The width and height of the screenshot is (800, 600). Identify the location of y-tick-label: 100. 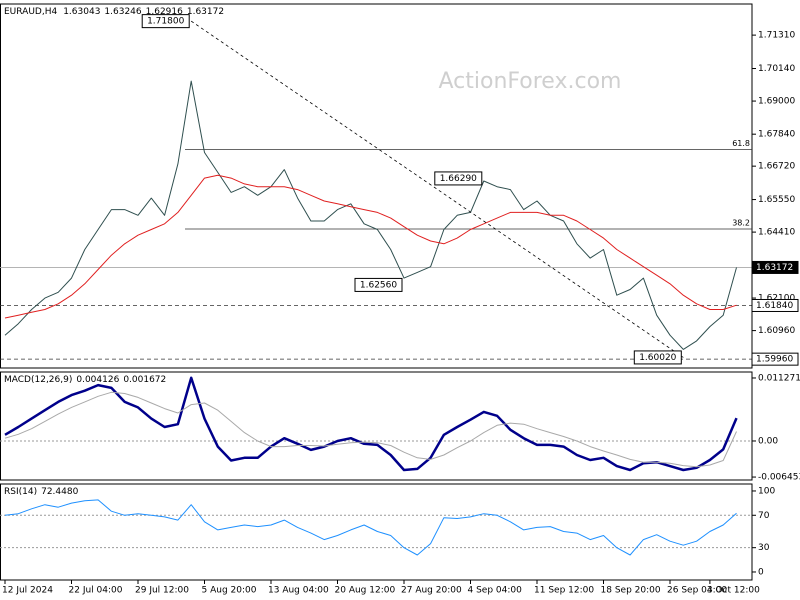
(766, 491).